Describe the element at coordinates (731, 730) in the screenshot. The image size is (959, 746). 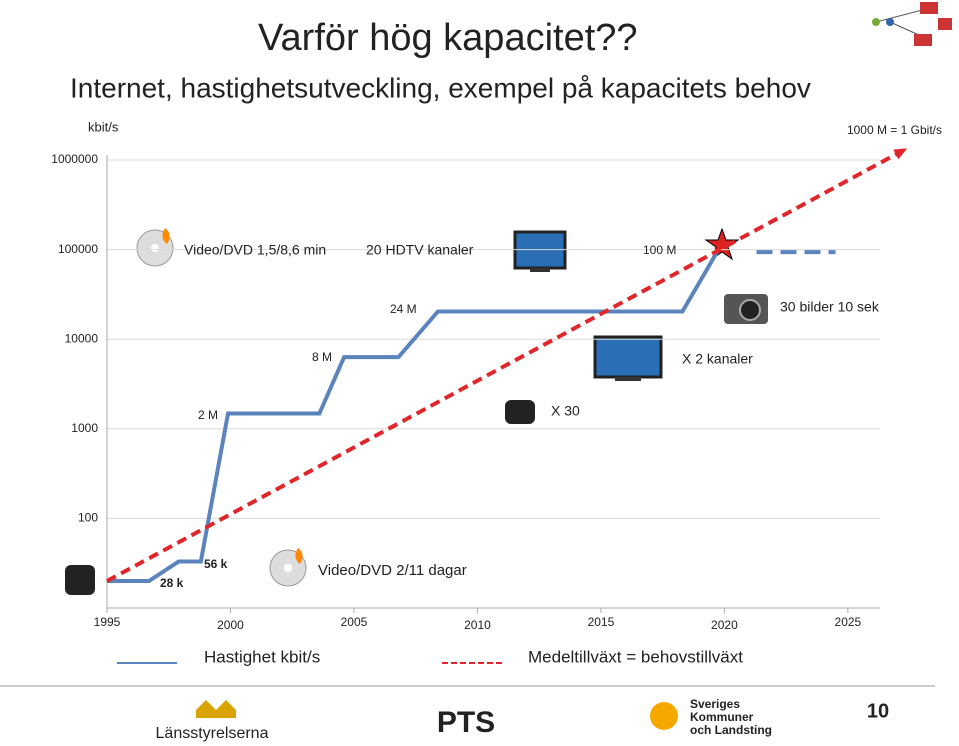
I see `logo-text: och Landsting` at that location.